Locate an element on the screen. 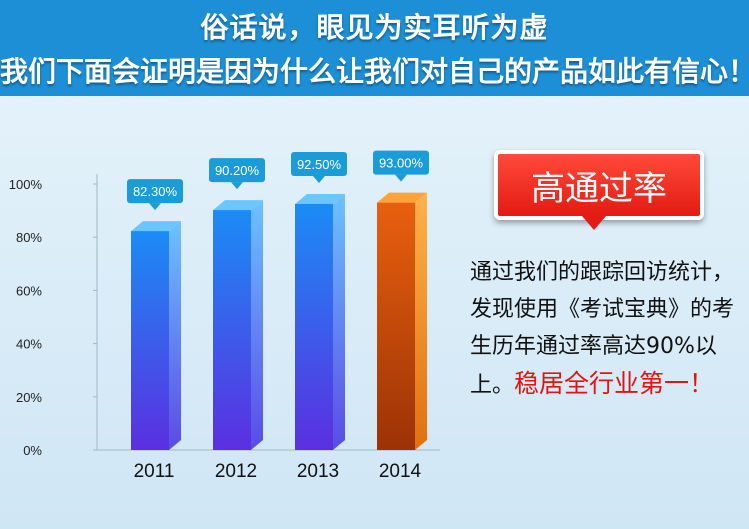 The width and height of the screenshot is (749, 529). data-label: 90.20% is located at coordinates (237, 170).